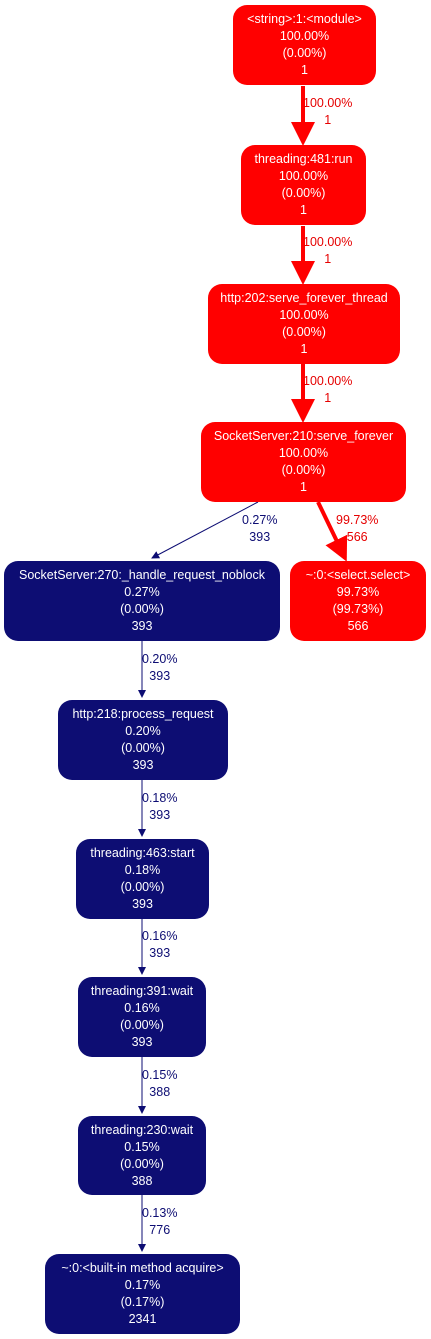 The image size is (431, 1339). Describe the element at coordinates (143, 731) in the screenshot. I see `node-total-percent: 0.20%` at that location.